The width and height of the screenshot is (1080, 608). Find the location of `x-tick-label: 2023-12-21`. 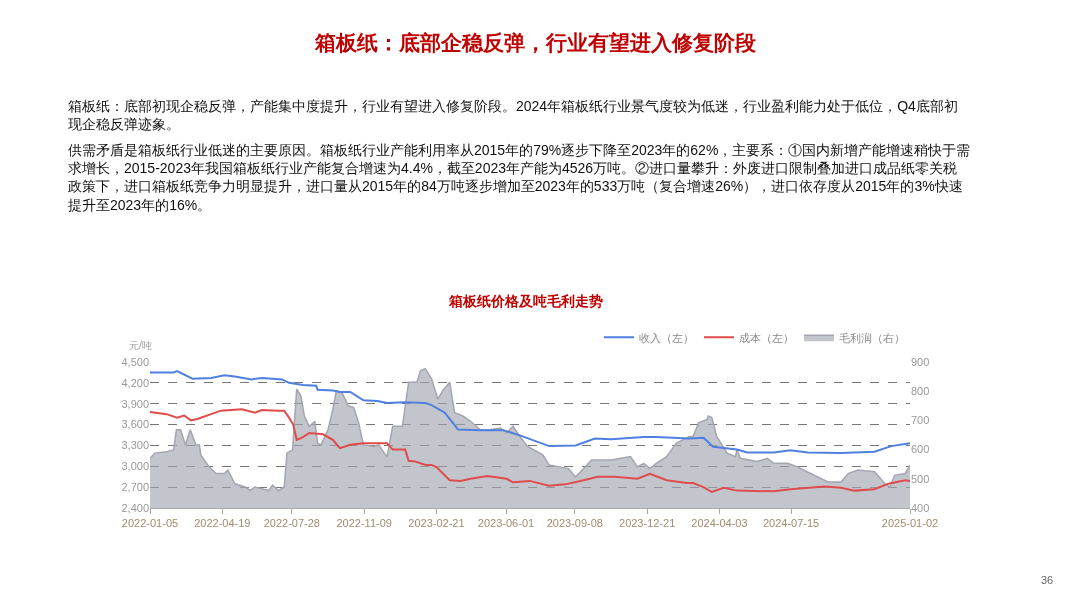

x-tick-label: 2023-12-21 is located at coordinates (647, 523).